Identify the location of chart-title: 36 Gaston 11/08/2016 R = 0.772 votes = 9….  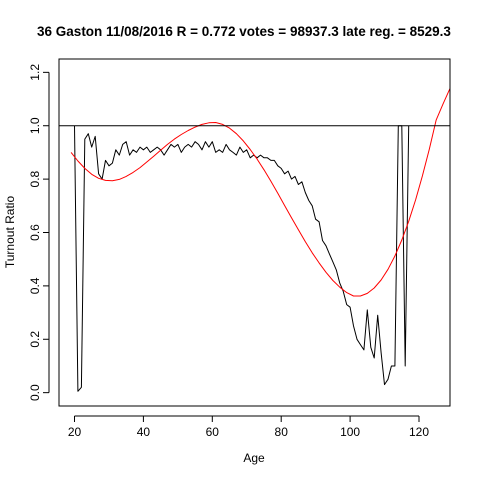
(244, 31).